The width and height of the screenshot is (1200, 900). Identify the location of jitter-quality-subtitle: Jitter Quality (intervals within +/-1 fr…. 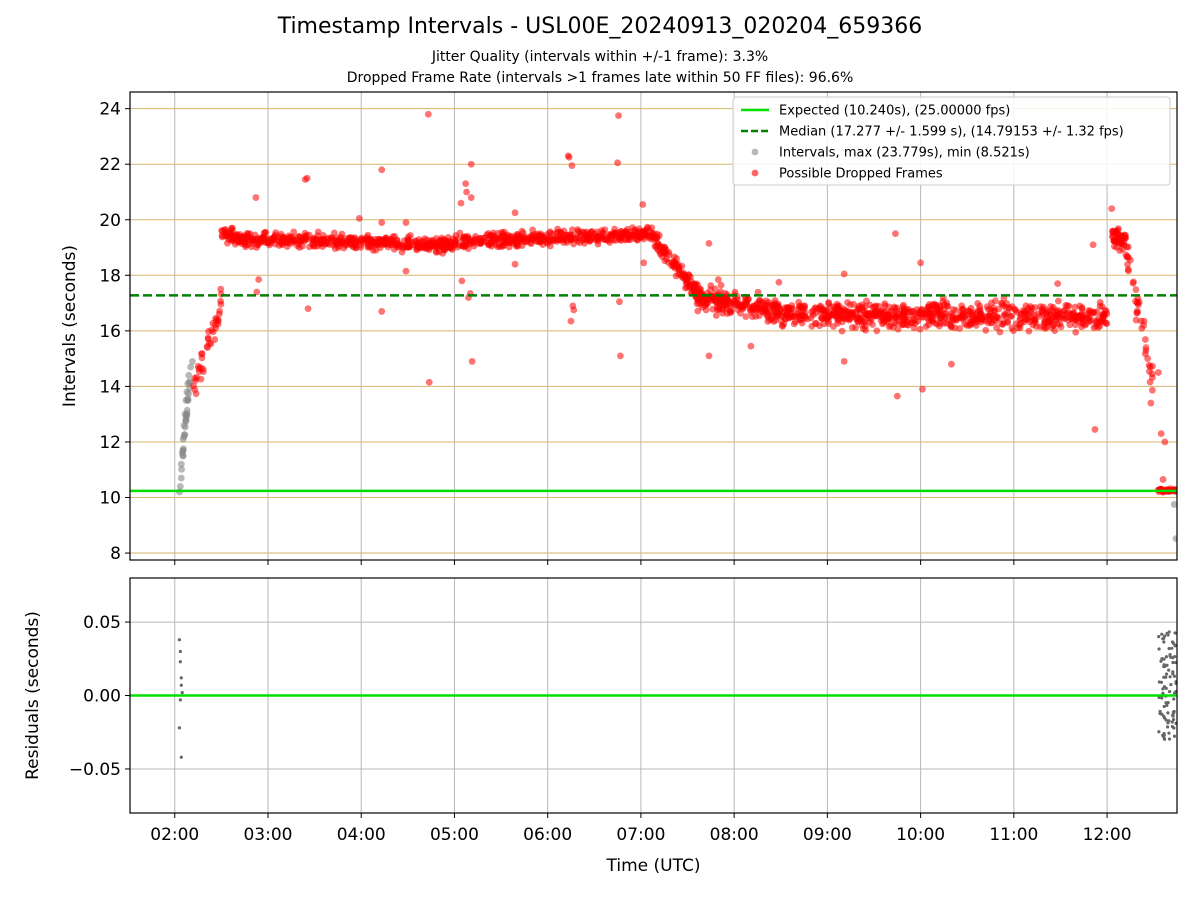
(600, 57).